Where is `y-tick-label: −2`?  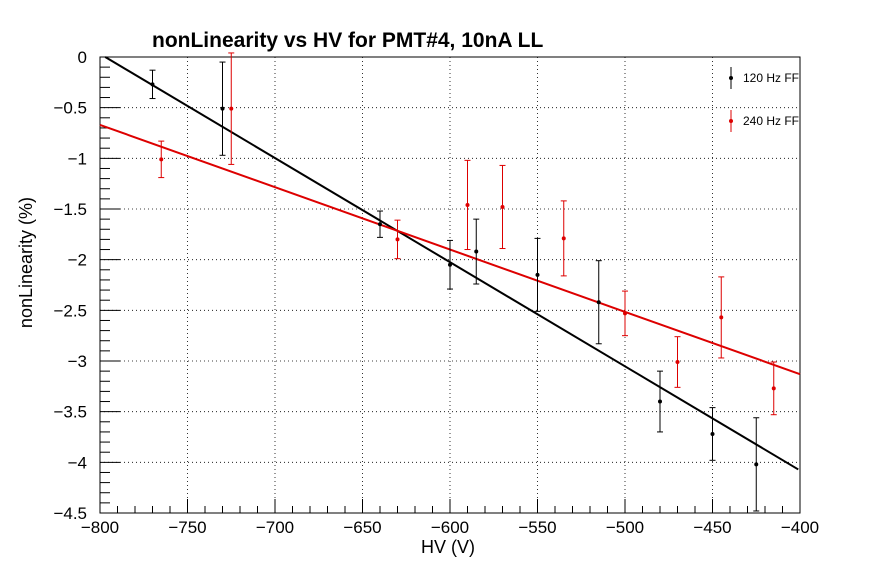
y-tick-label: −2 is located at coordinates (77, 260).